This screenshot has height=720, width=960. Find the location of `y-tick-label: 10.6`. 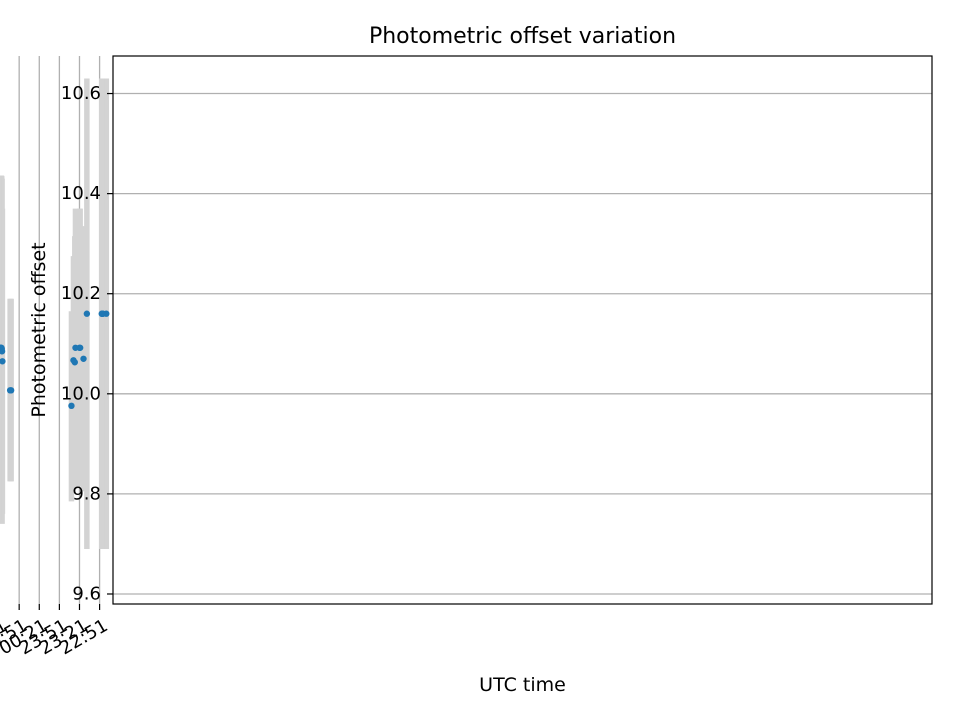

y-tick-label: 10.6 is located at coordinates (81, 93).